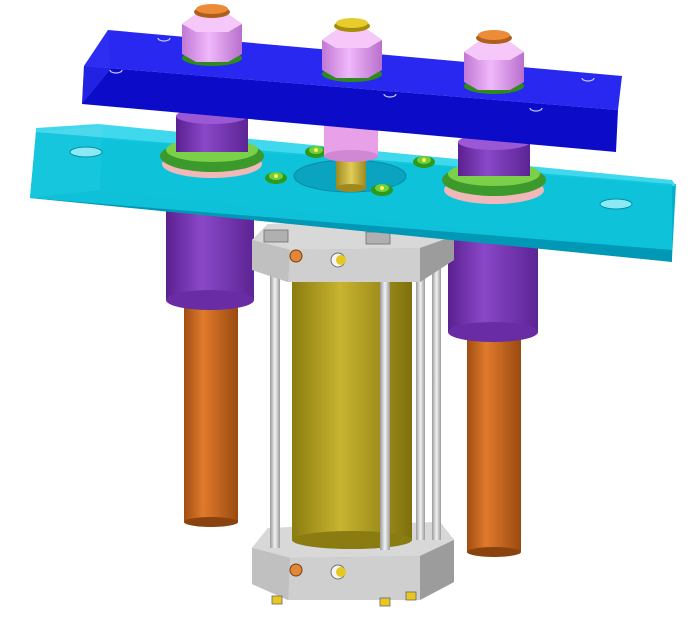  What do you see at coordinates (353, 251) in the screenshot?
I see `cylinder-upper-head` at bounding box center [353, 251].